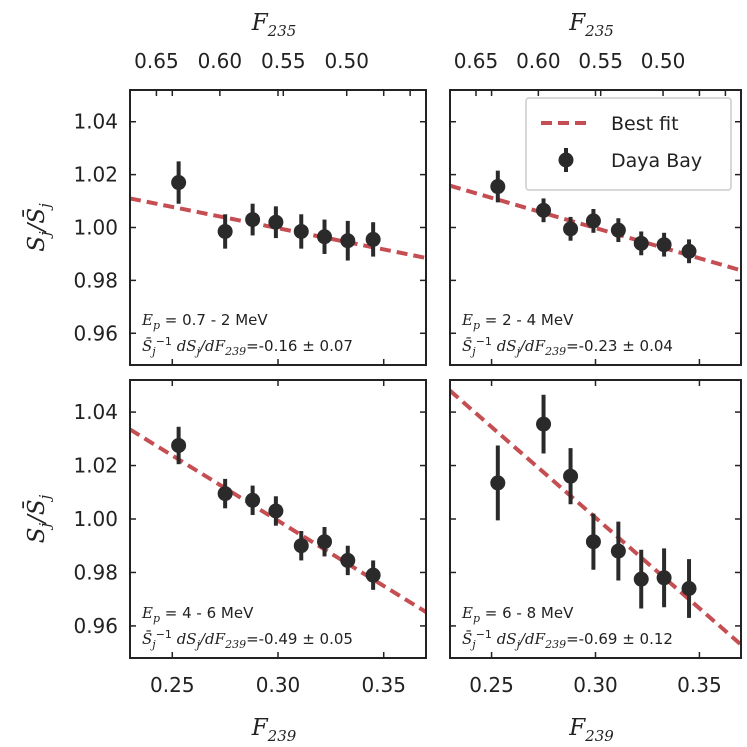 This screenshot has width=747, height=747. I want to click on slope-label: S̄j−1 dSj/dF239=-0.49 ± 0.05, so click(247, 639).